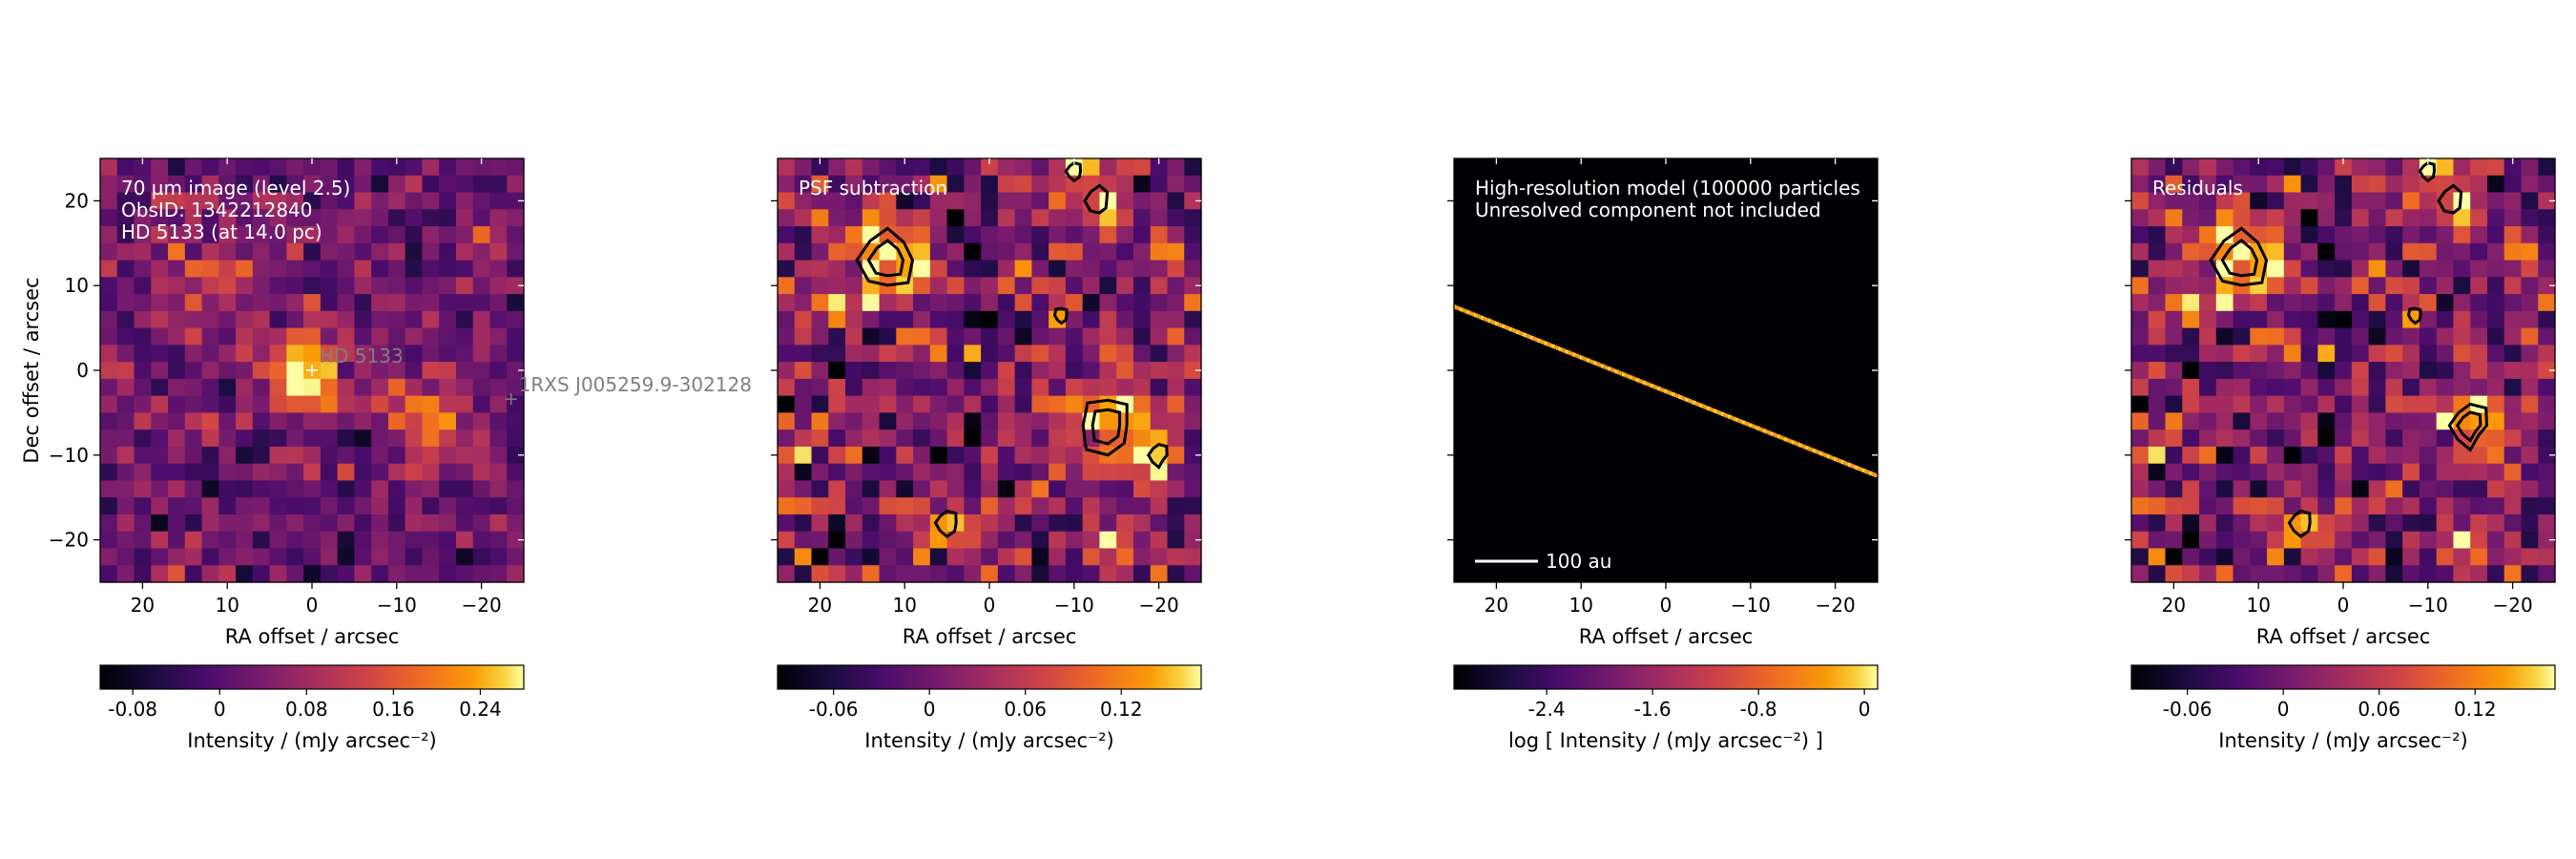  Describe the element at coordinates (2512, 605) in the screenshot. I see `x-tick-label: −20` at that location.